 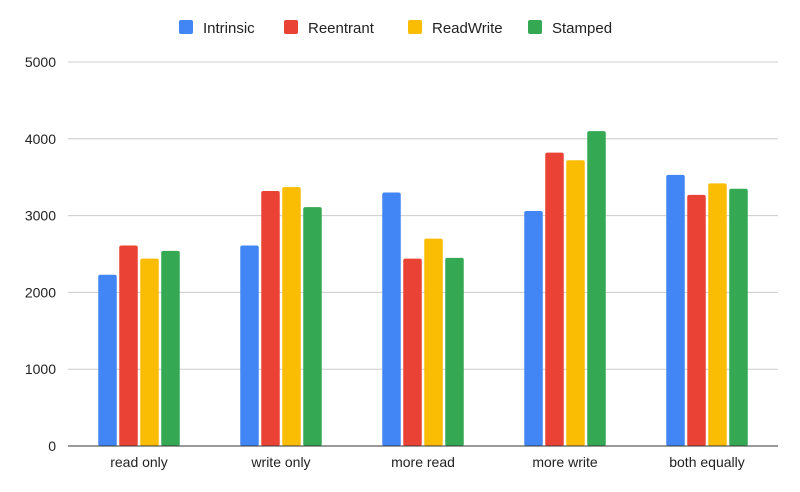 What do you see at coordinates (565, 462) in the screenshot?
I see `x-tick-label: more write` at bounding box center [565, 462].